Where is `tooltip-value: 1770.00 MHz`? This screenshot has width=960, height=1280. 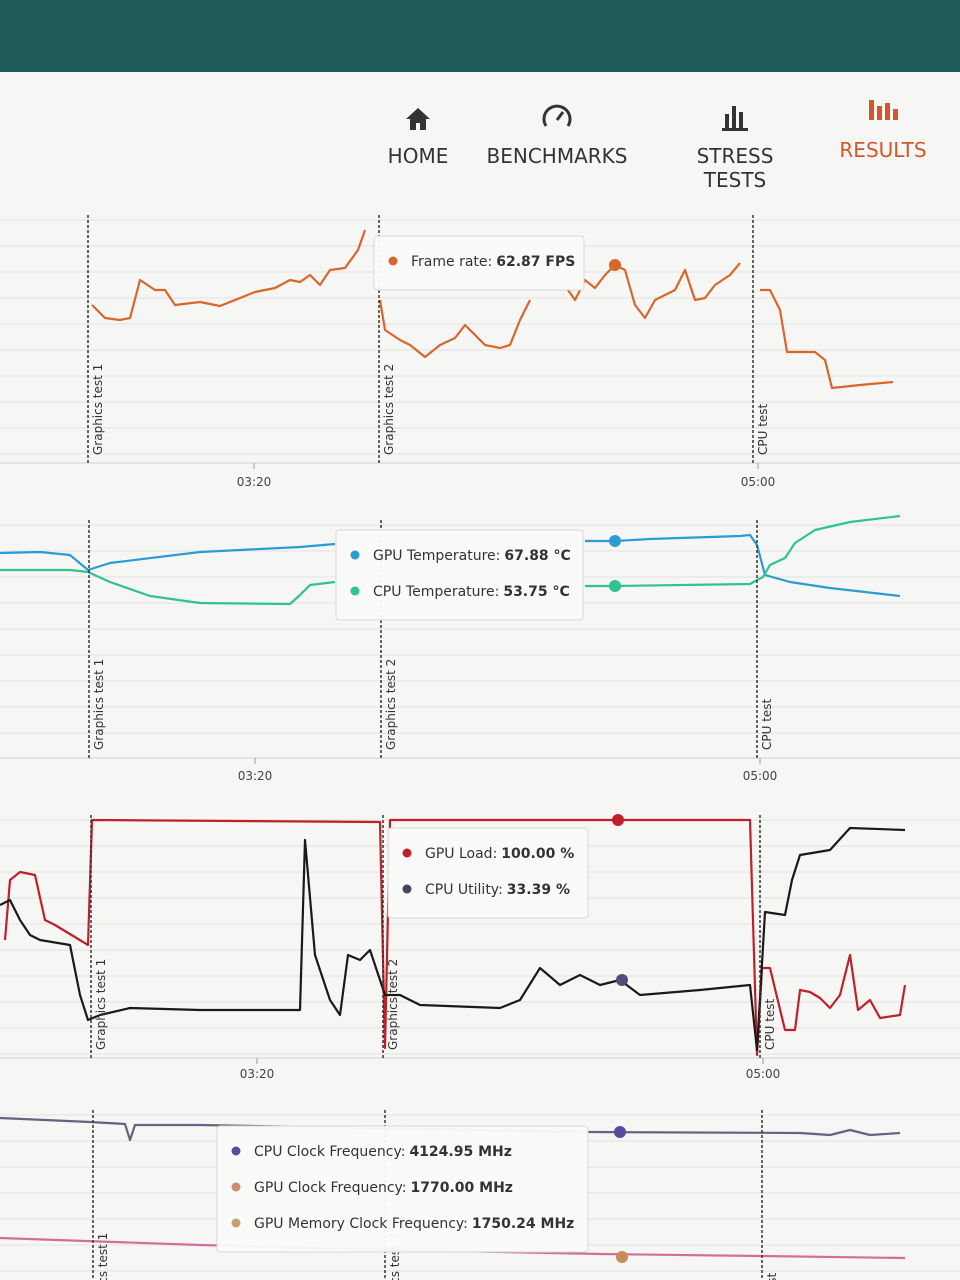
tooltip-value: 1770.00 MHz is located at coordinates (462, 1188).